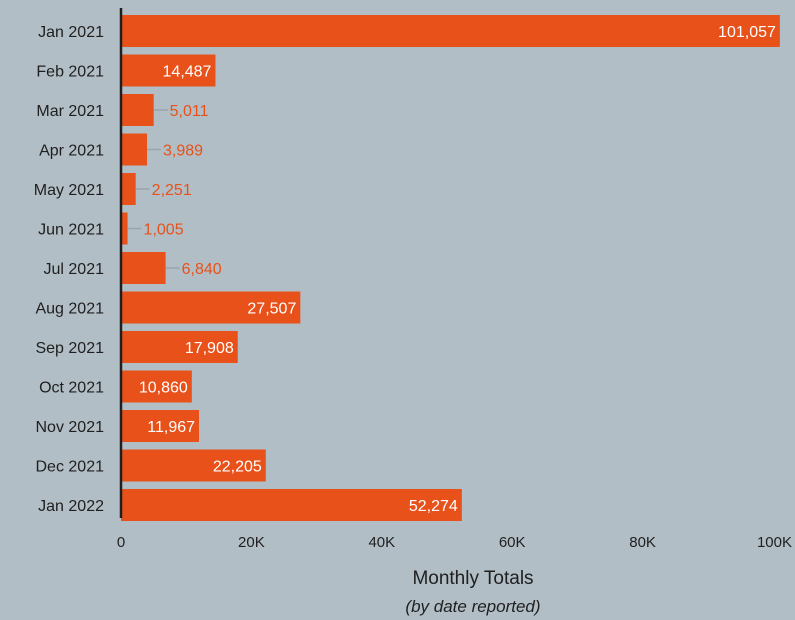 The image size is (795, 620). Describe the element at coordinates (70, 72) in the screenshot. I see `category-label: Feb 2021` at that location.